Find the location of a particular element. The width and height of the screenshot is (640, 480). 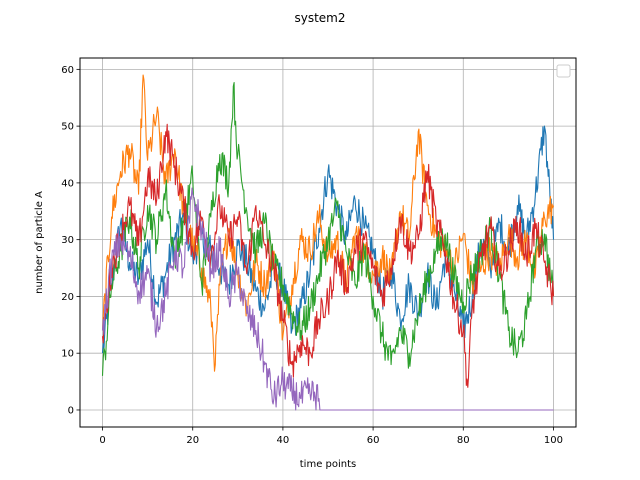

x-axis-label: time points is located at coordinates (328, 464).